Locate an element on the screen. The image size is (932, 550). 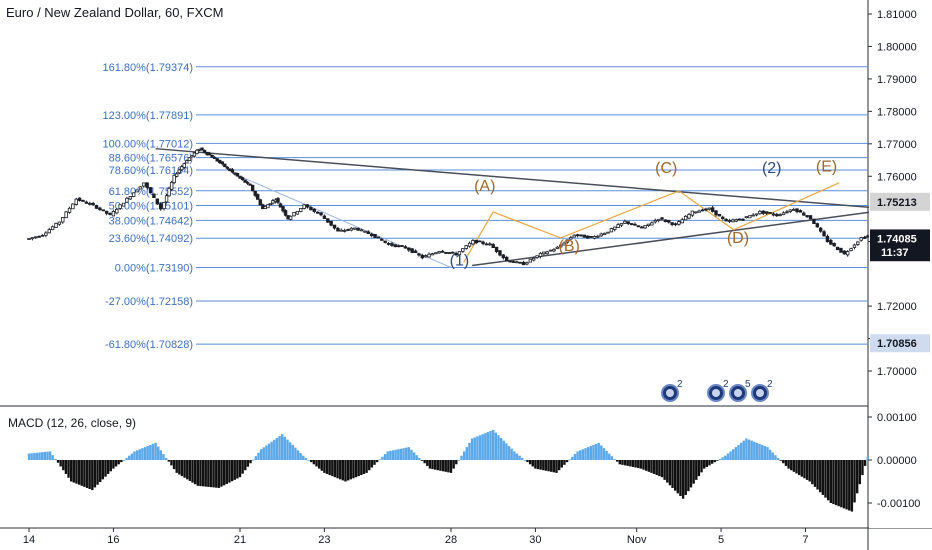
price-tag-box is located at coordinates (900, 238).